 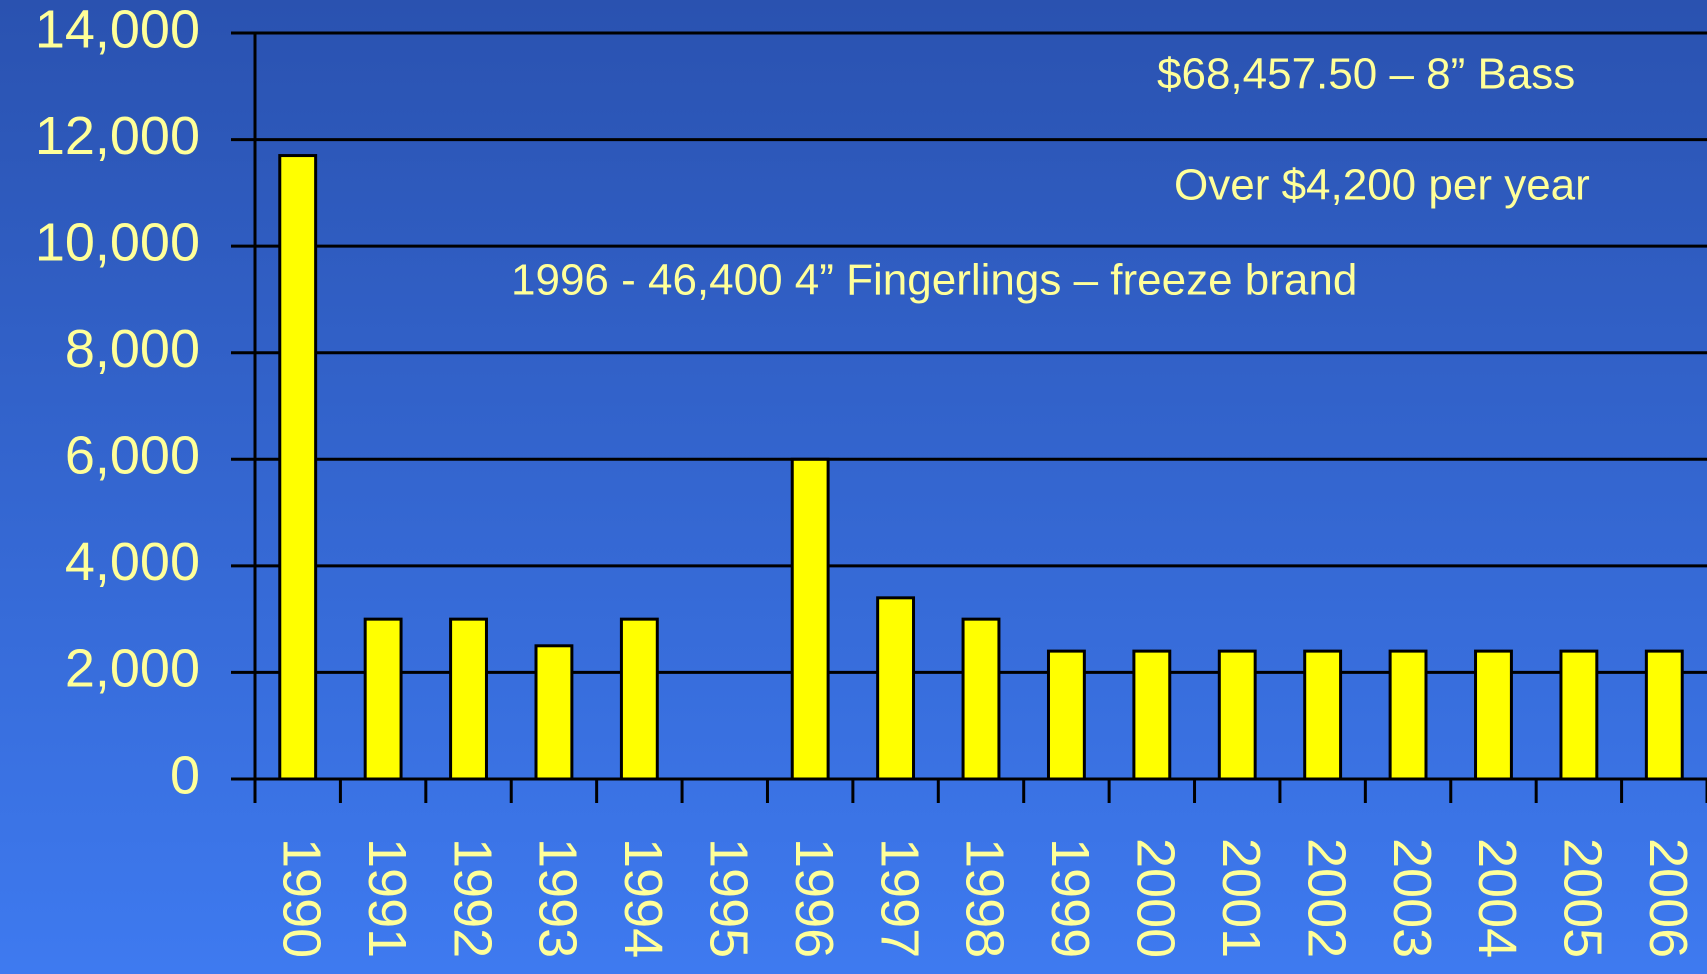 I want to click on x-tick-label: 1998, so click(x=985, y=898).